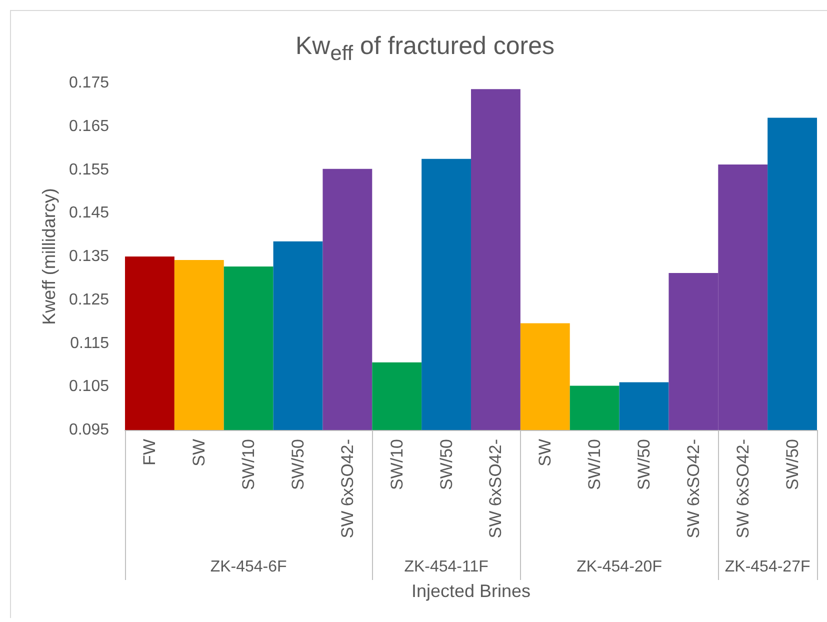  What do you see at coordinates (446, 567) in the screenshot?
I see `text: ZK-454-11F` at bounding box center [446, 567].